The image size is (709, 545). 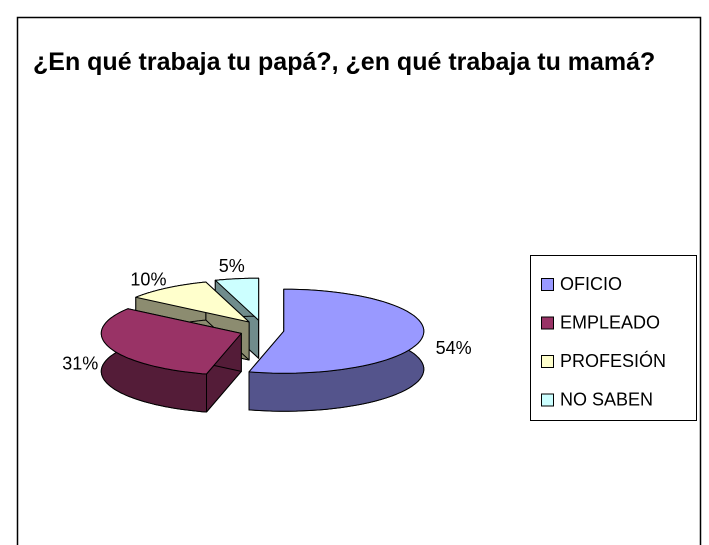 I want to click on legend-label: NO SABEN, so click(x=606, y=399).